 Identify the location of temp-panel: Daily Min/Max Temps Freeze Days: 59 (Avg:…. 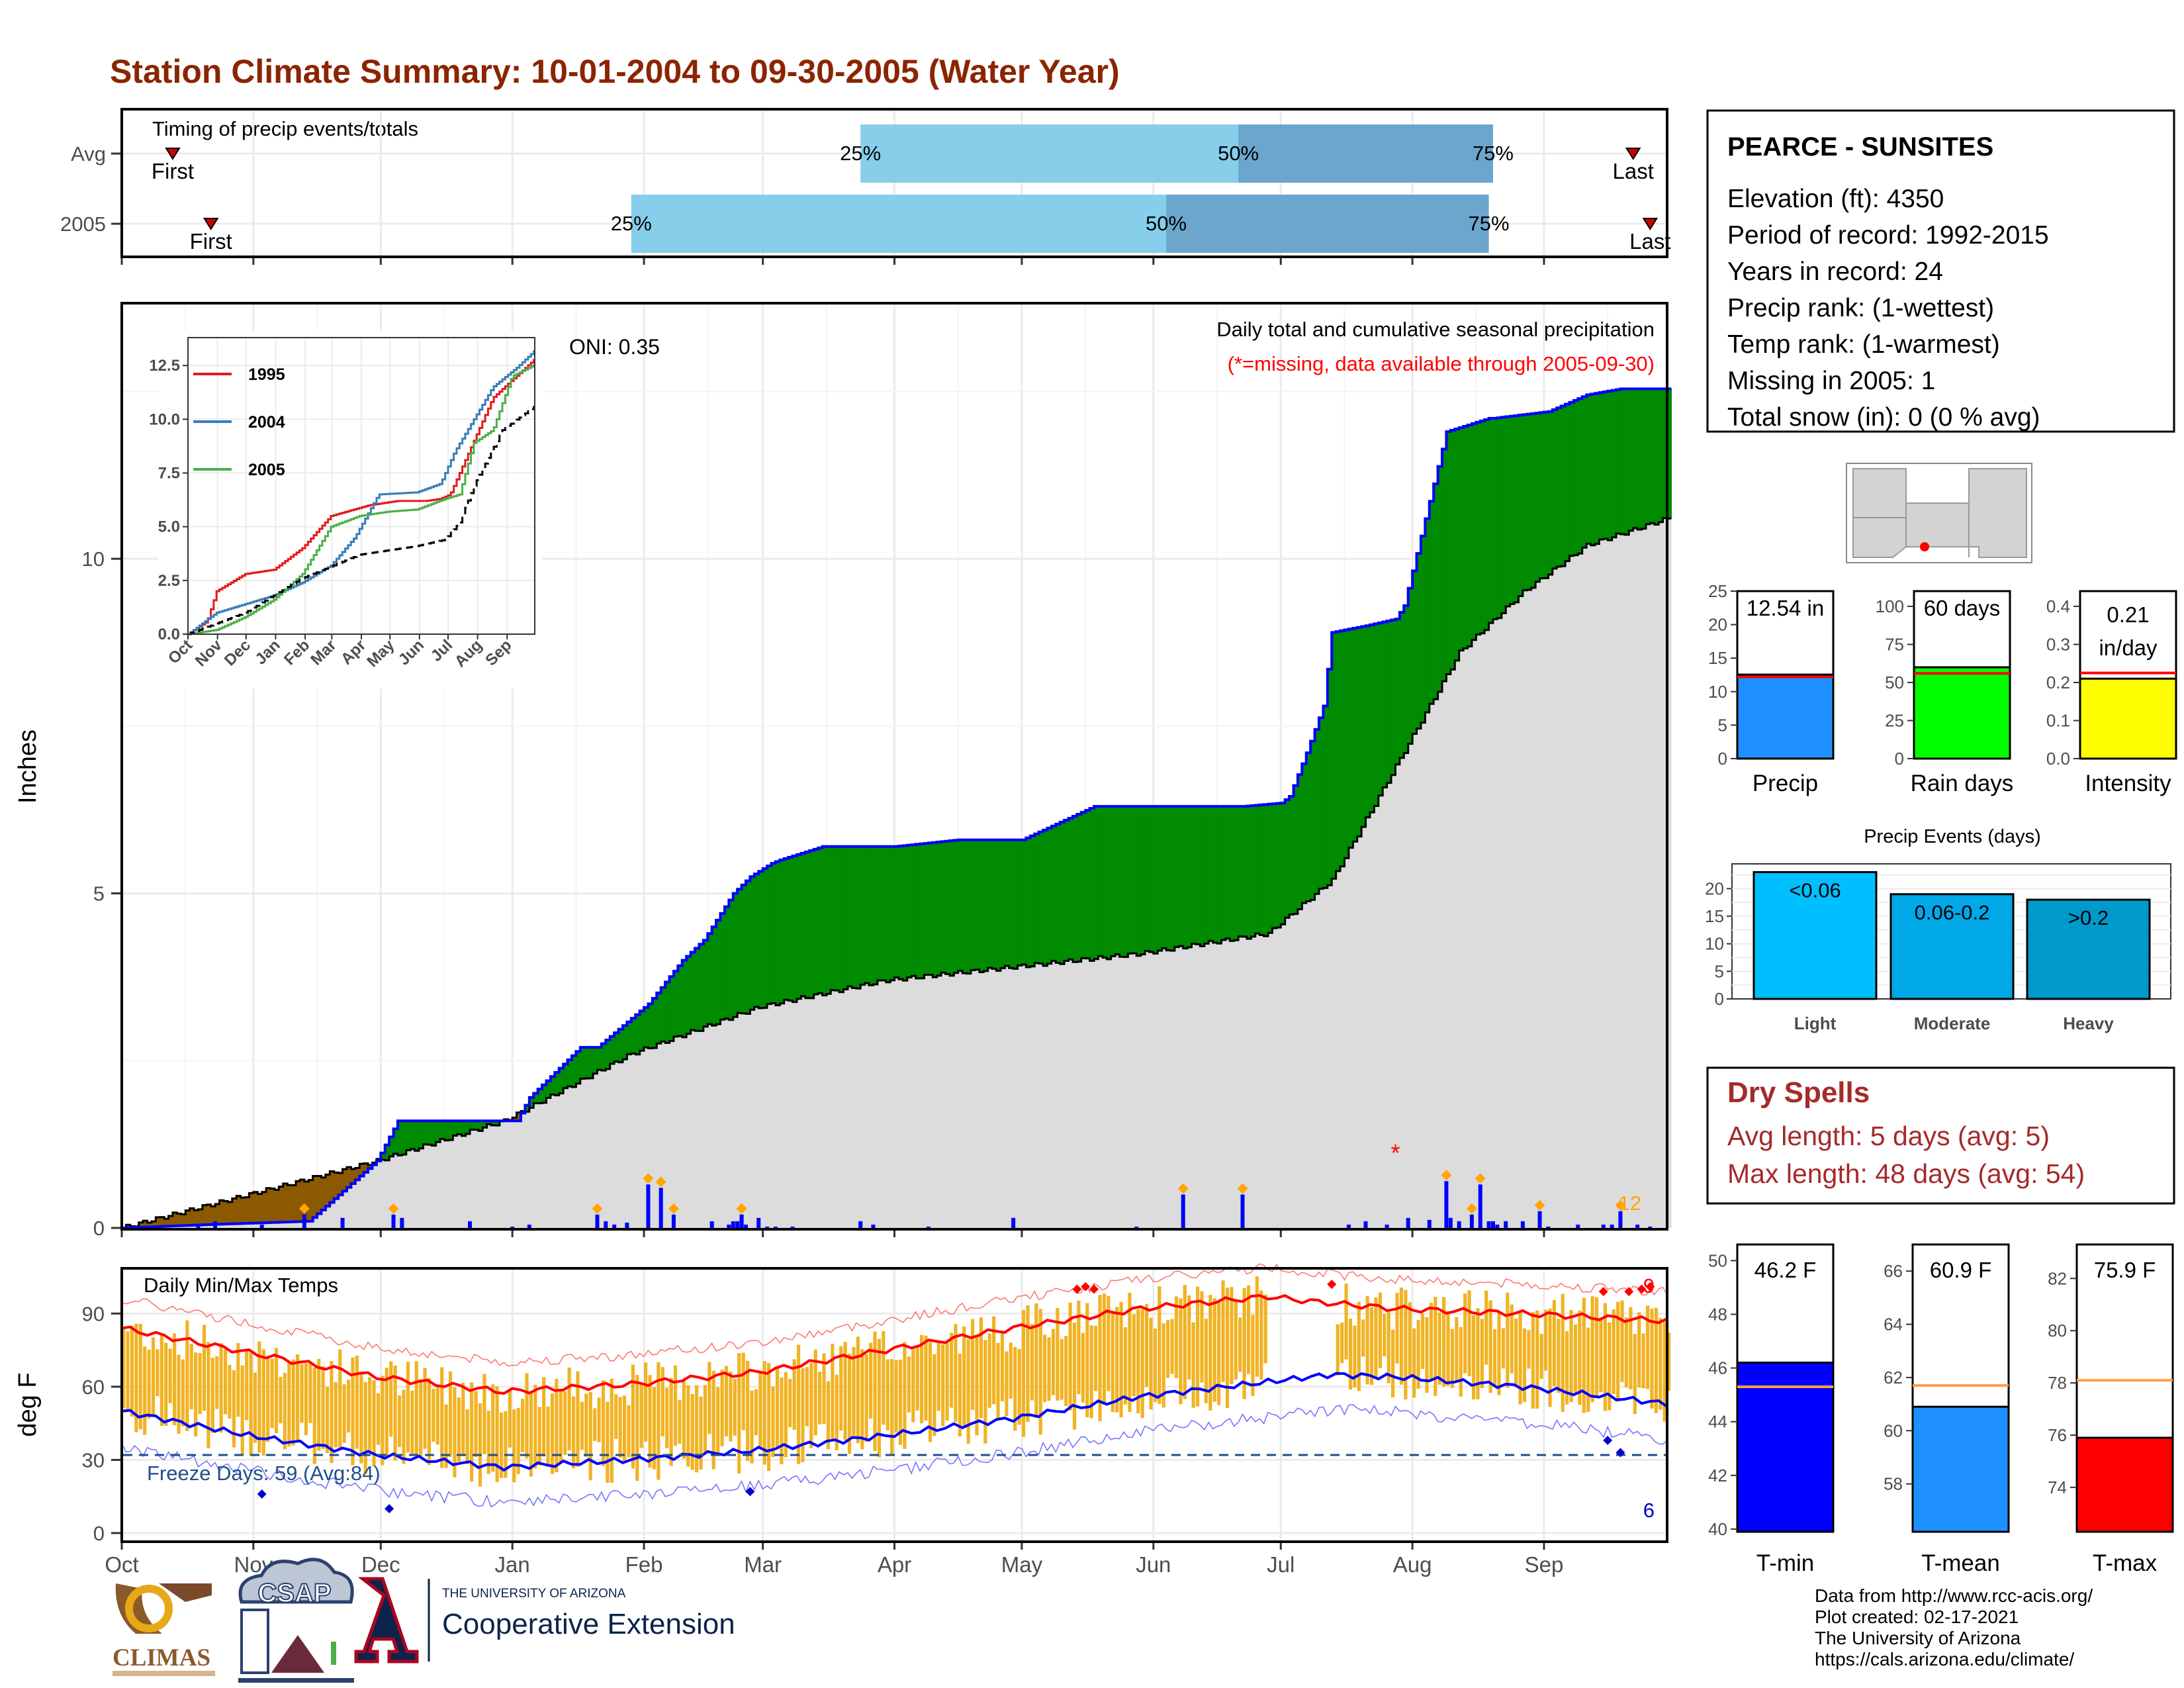
(842, 1420).